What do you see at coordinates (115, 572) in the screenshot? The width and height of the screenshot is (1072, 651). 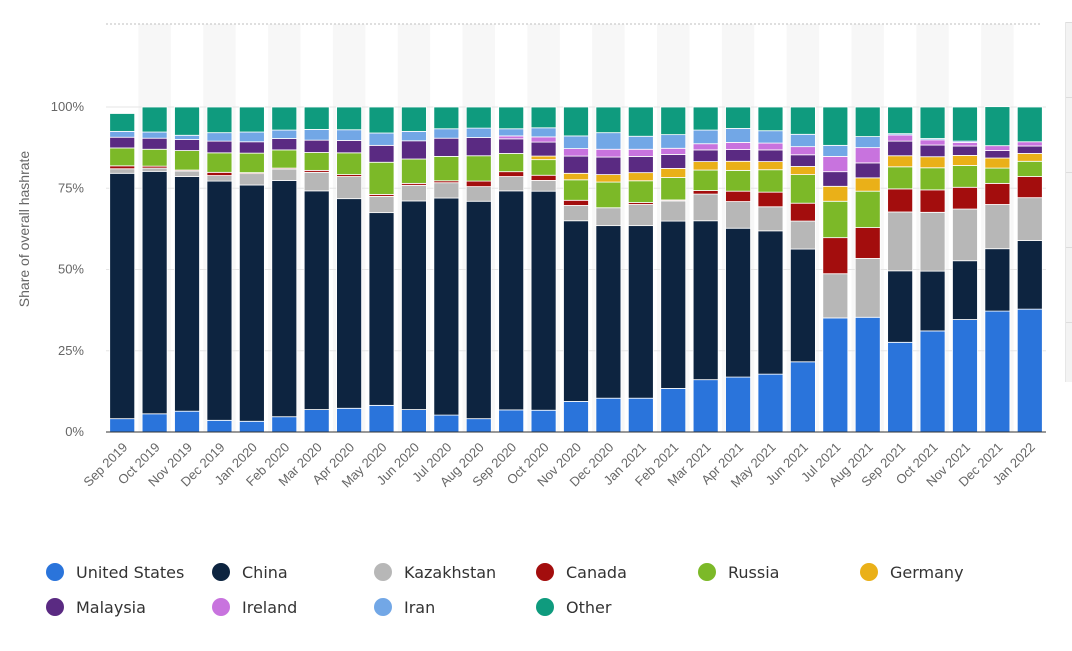 I see `legend-item: United States` at bounding box center [115, 572].